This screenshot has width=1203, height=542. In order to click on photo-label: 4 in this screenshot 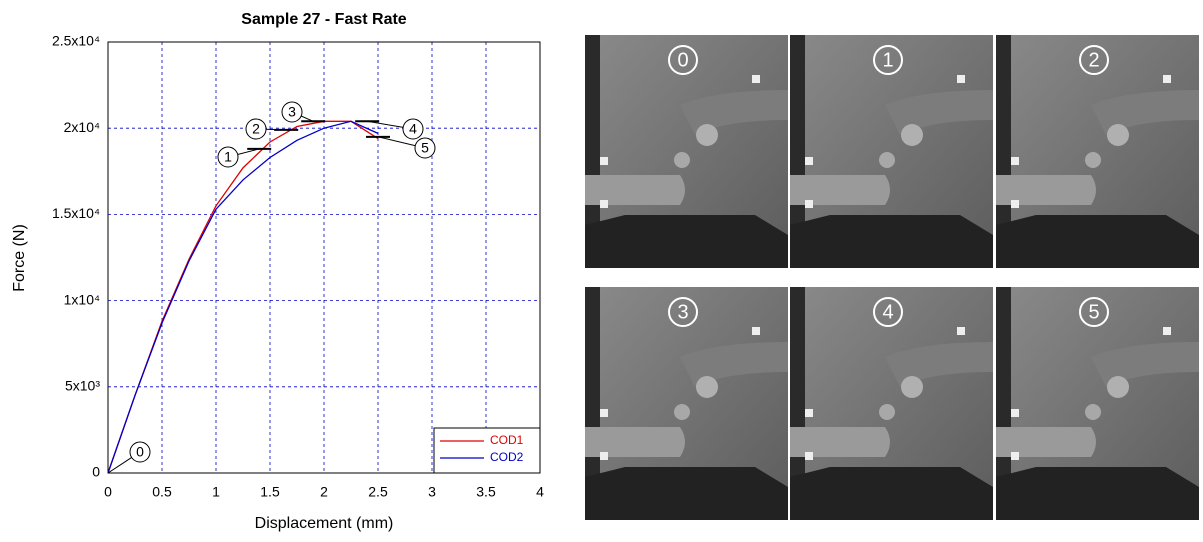, I will do `click(887, 312)`.